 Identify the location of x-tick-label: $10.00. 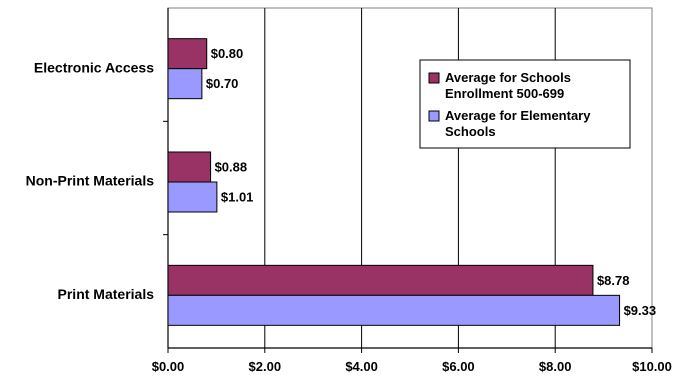
(652, 366).